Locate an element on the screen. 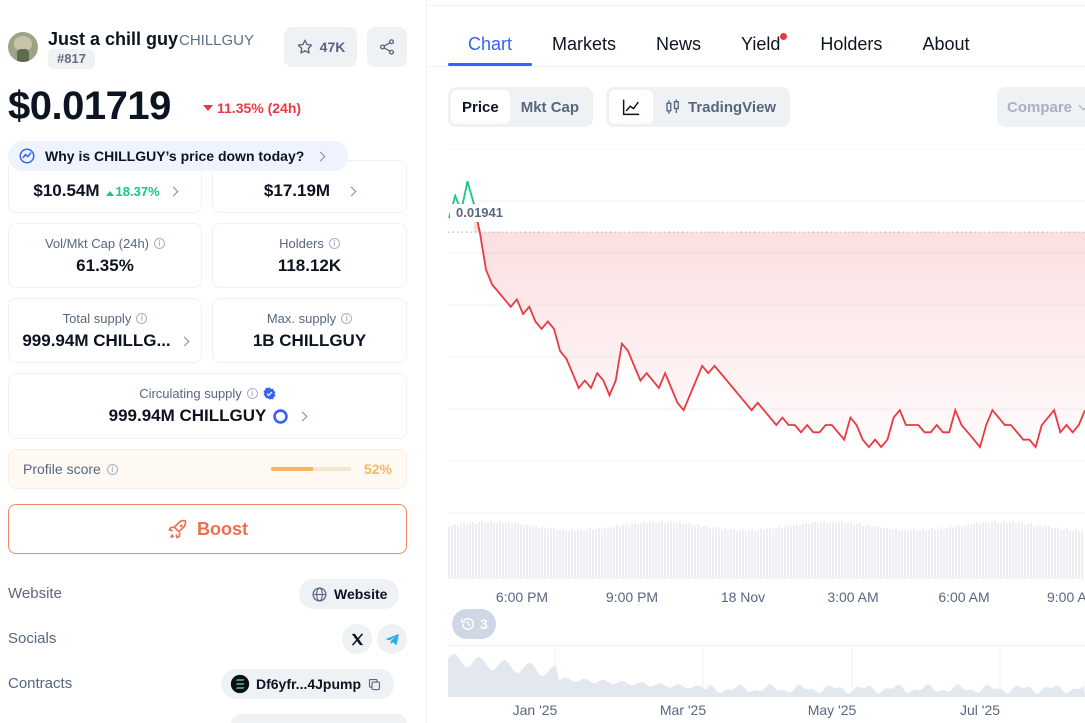 The image size is (1085, 723). circulating-supply-label: Circulating supply is located at coordinates (190, 393).